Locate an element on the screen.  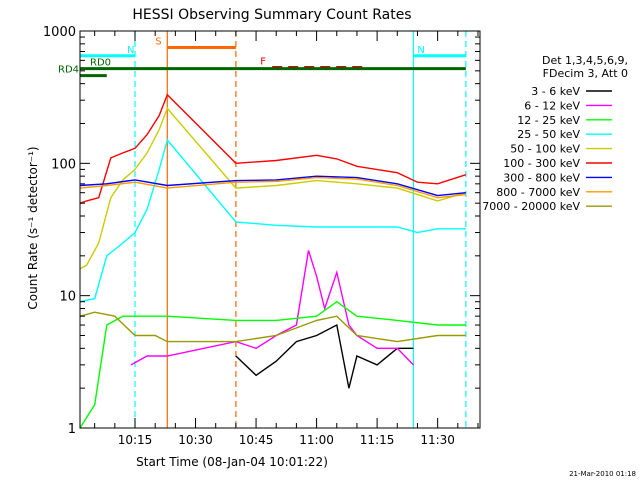
x-tick-label: 11:30 is located at coordinates (437, 440).